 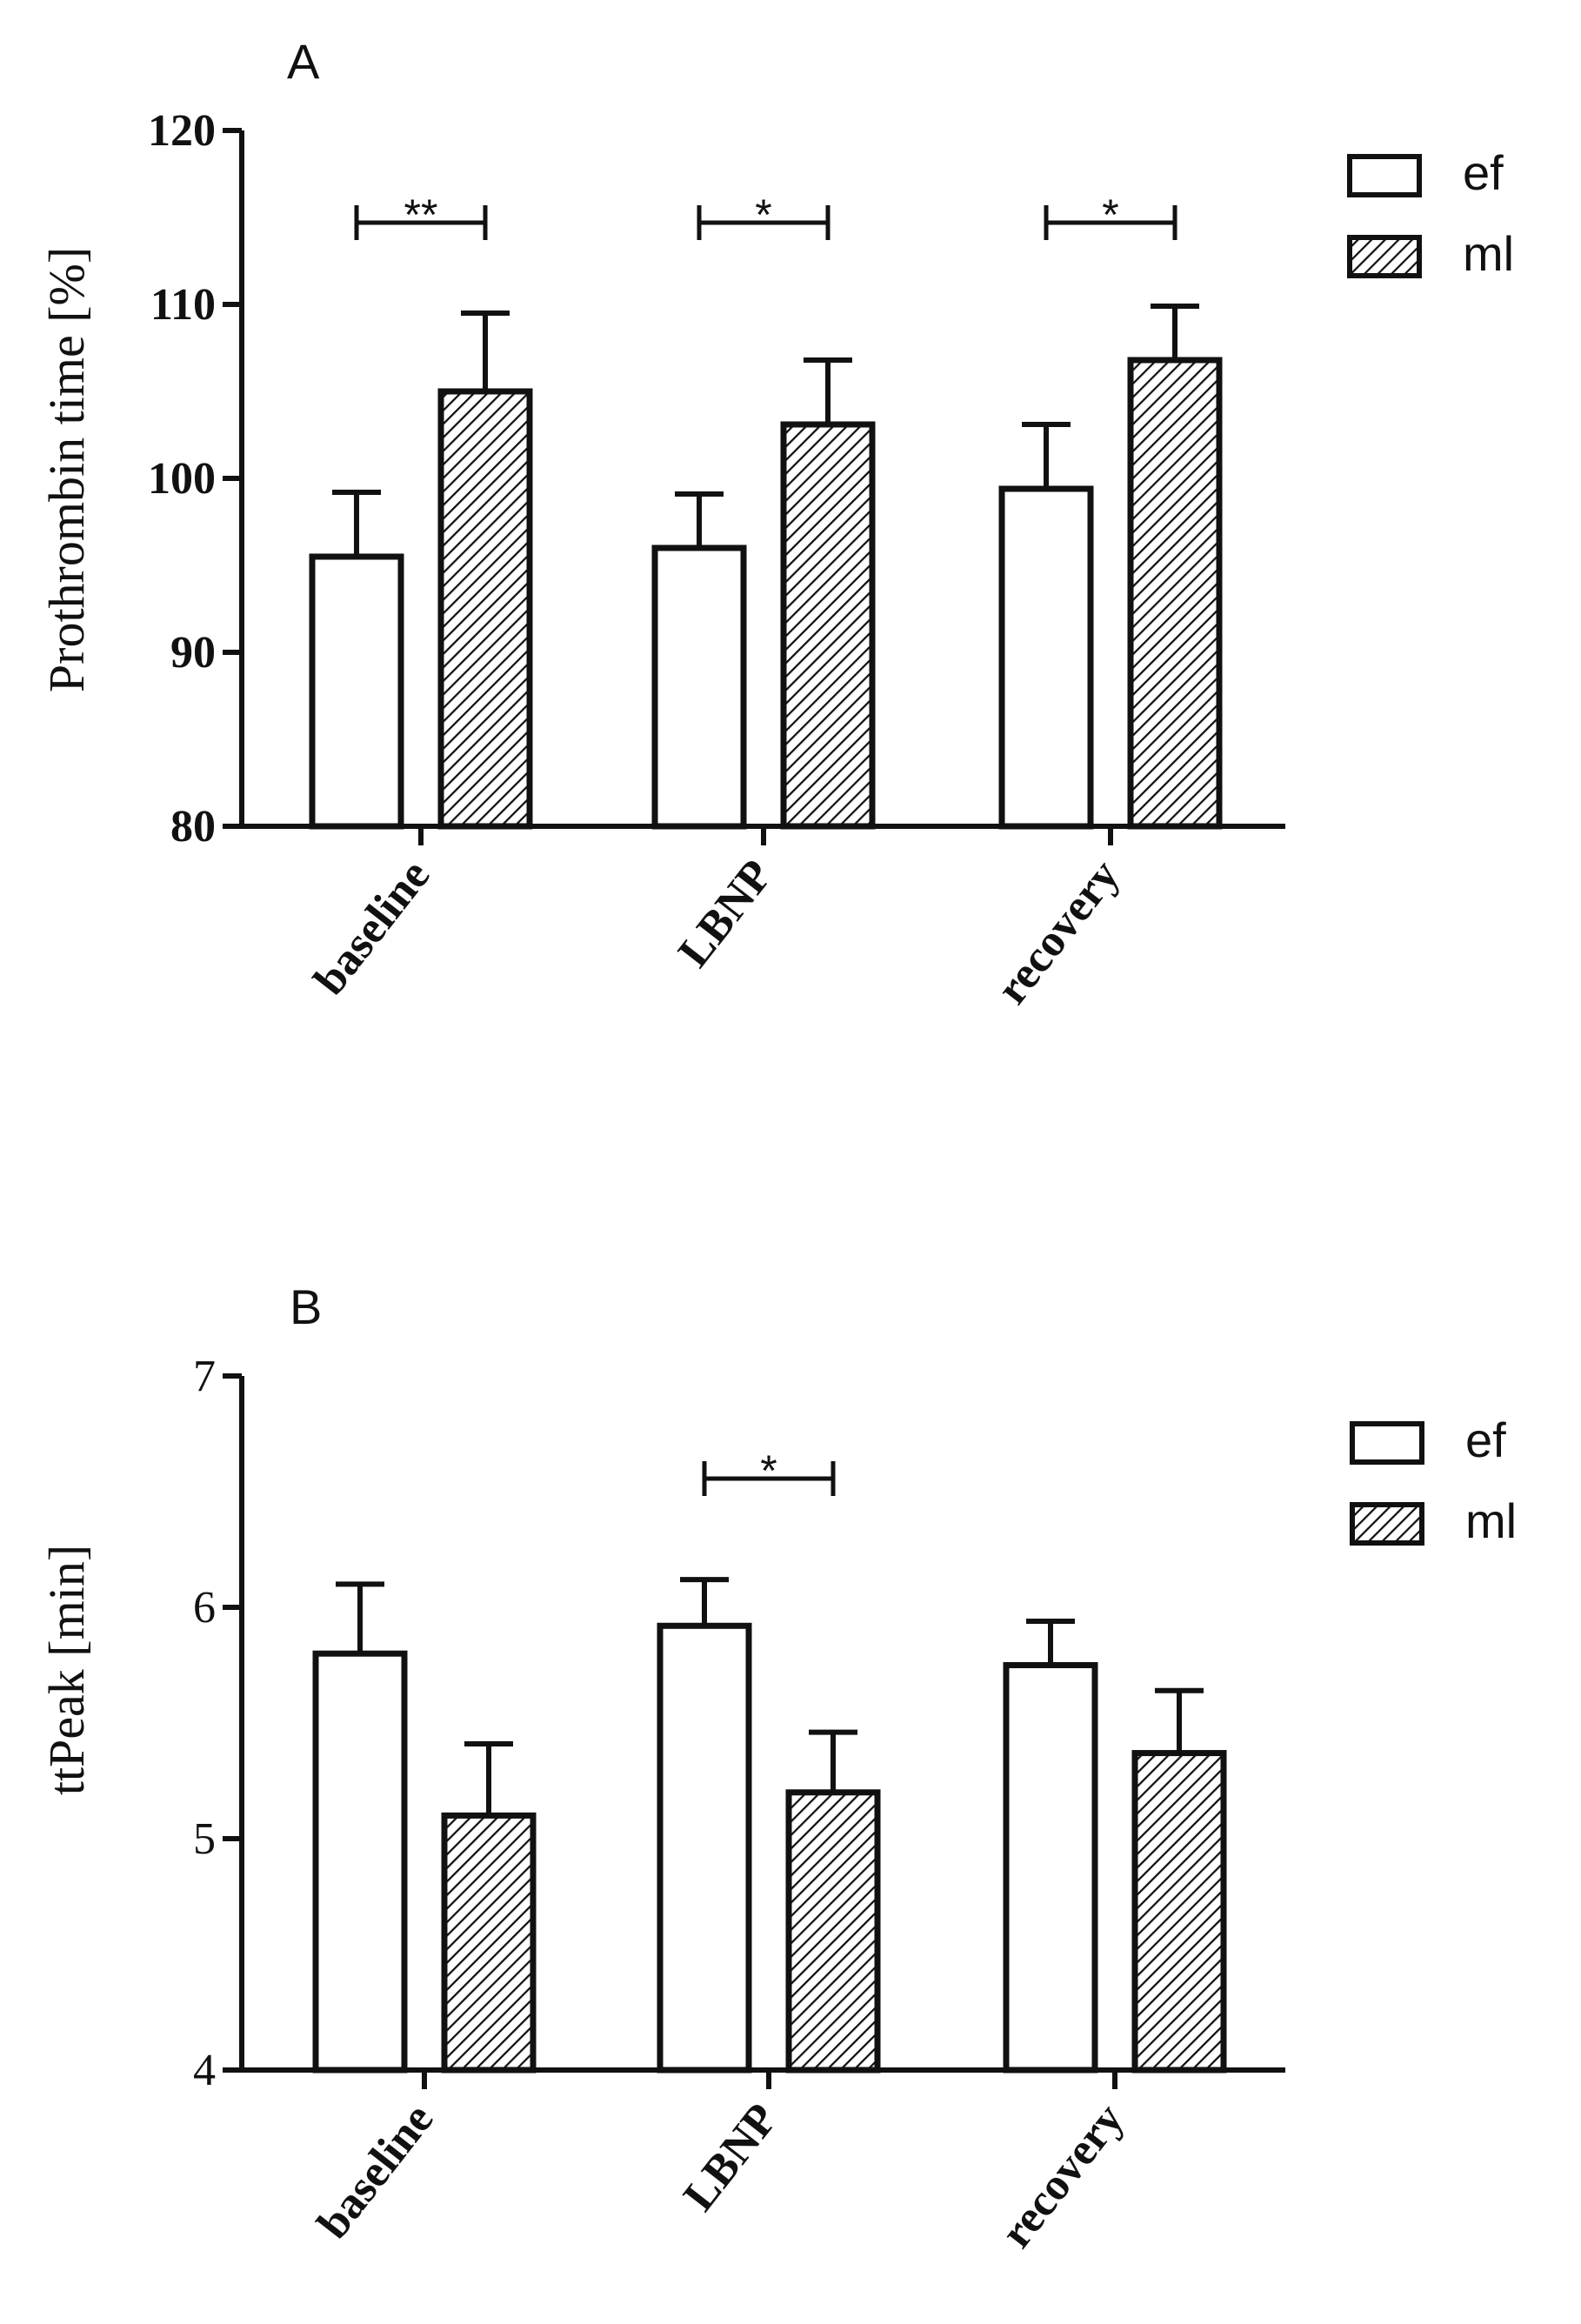 I want to click on panel-b-x-tick-label: LBNP, so click(x=730, y=2157).